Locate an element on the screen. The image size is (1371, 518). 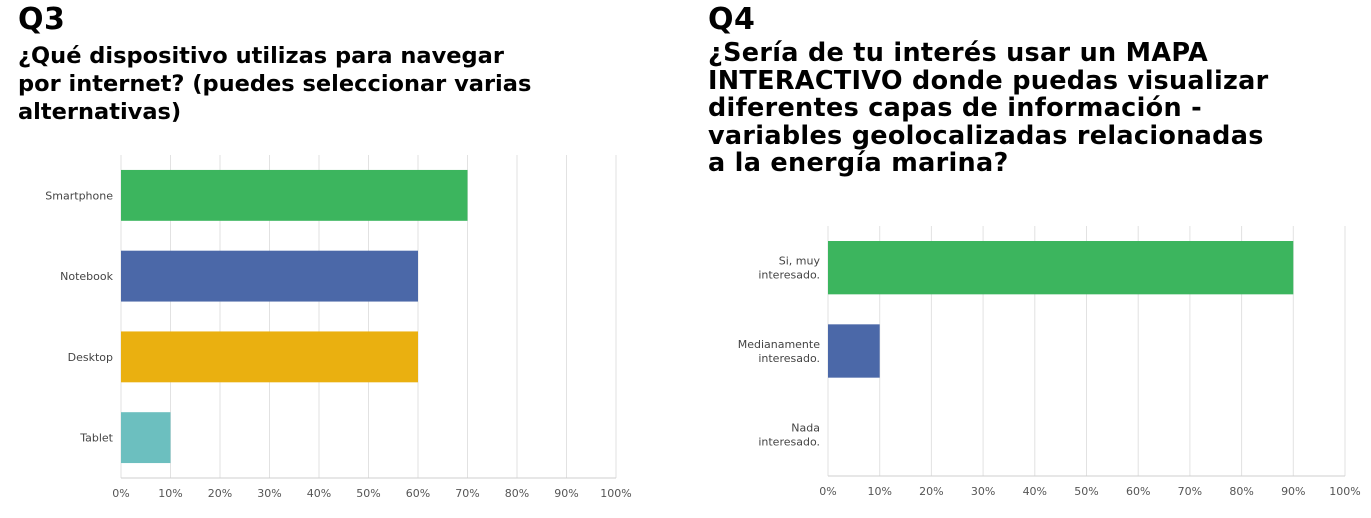
category-label-line: Desktop is located at coordinates (90, 357).